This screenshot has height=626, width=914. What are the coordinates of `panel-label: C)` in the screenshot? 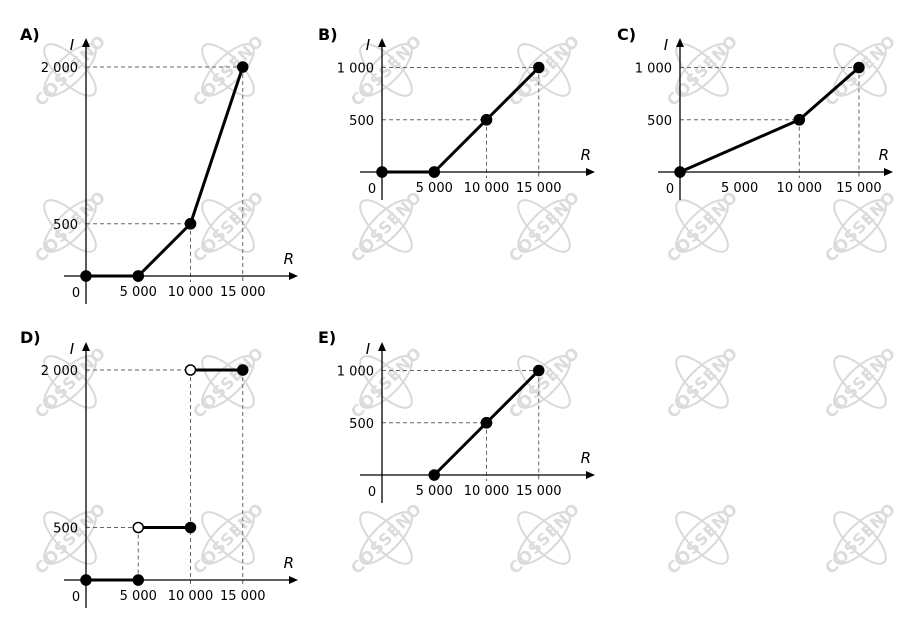 It's located at (626, 34).